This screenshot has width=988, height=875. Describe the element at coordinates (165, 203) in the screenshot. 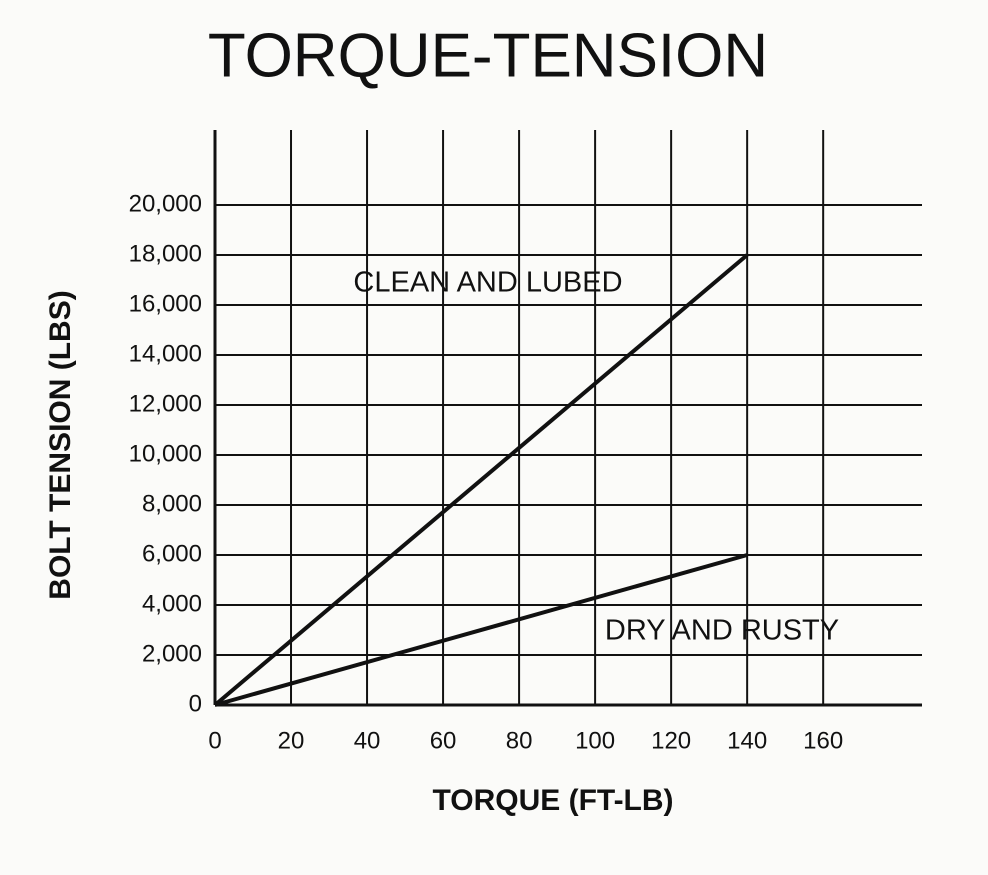

I see `y-tick-label: 20,000` at that location.